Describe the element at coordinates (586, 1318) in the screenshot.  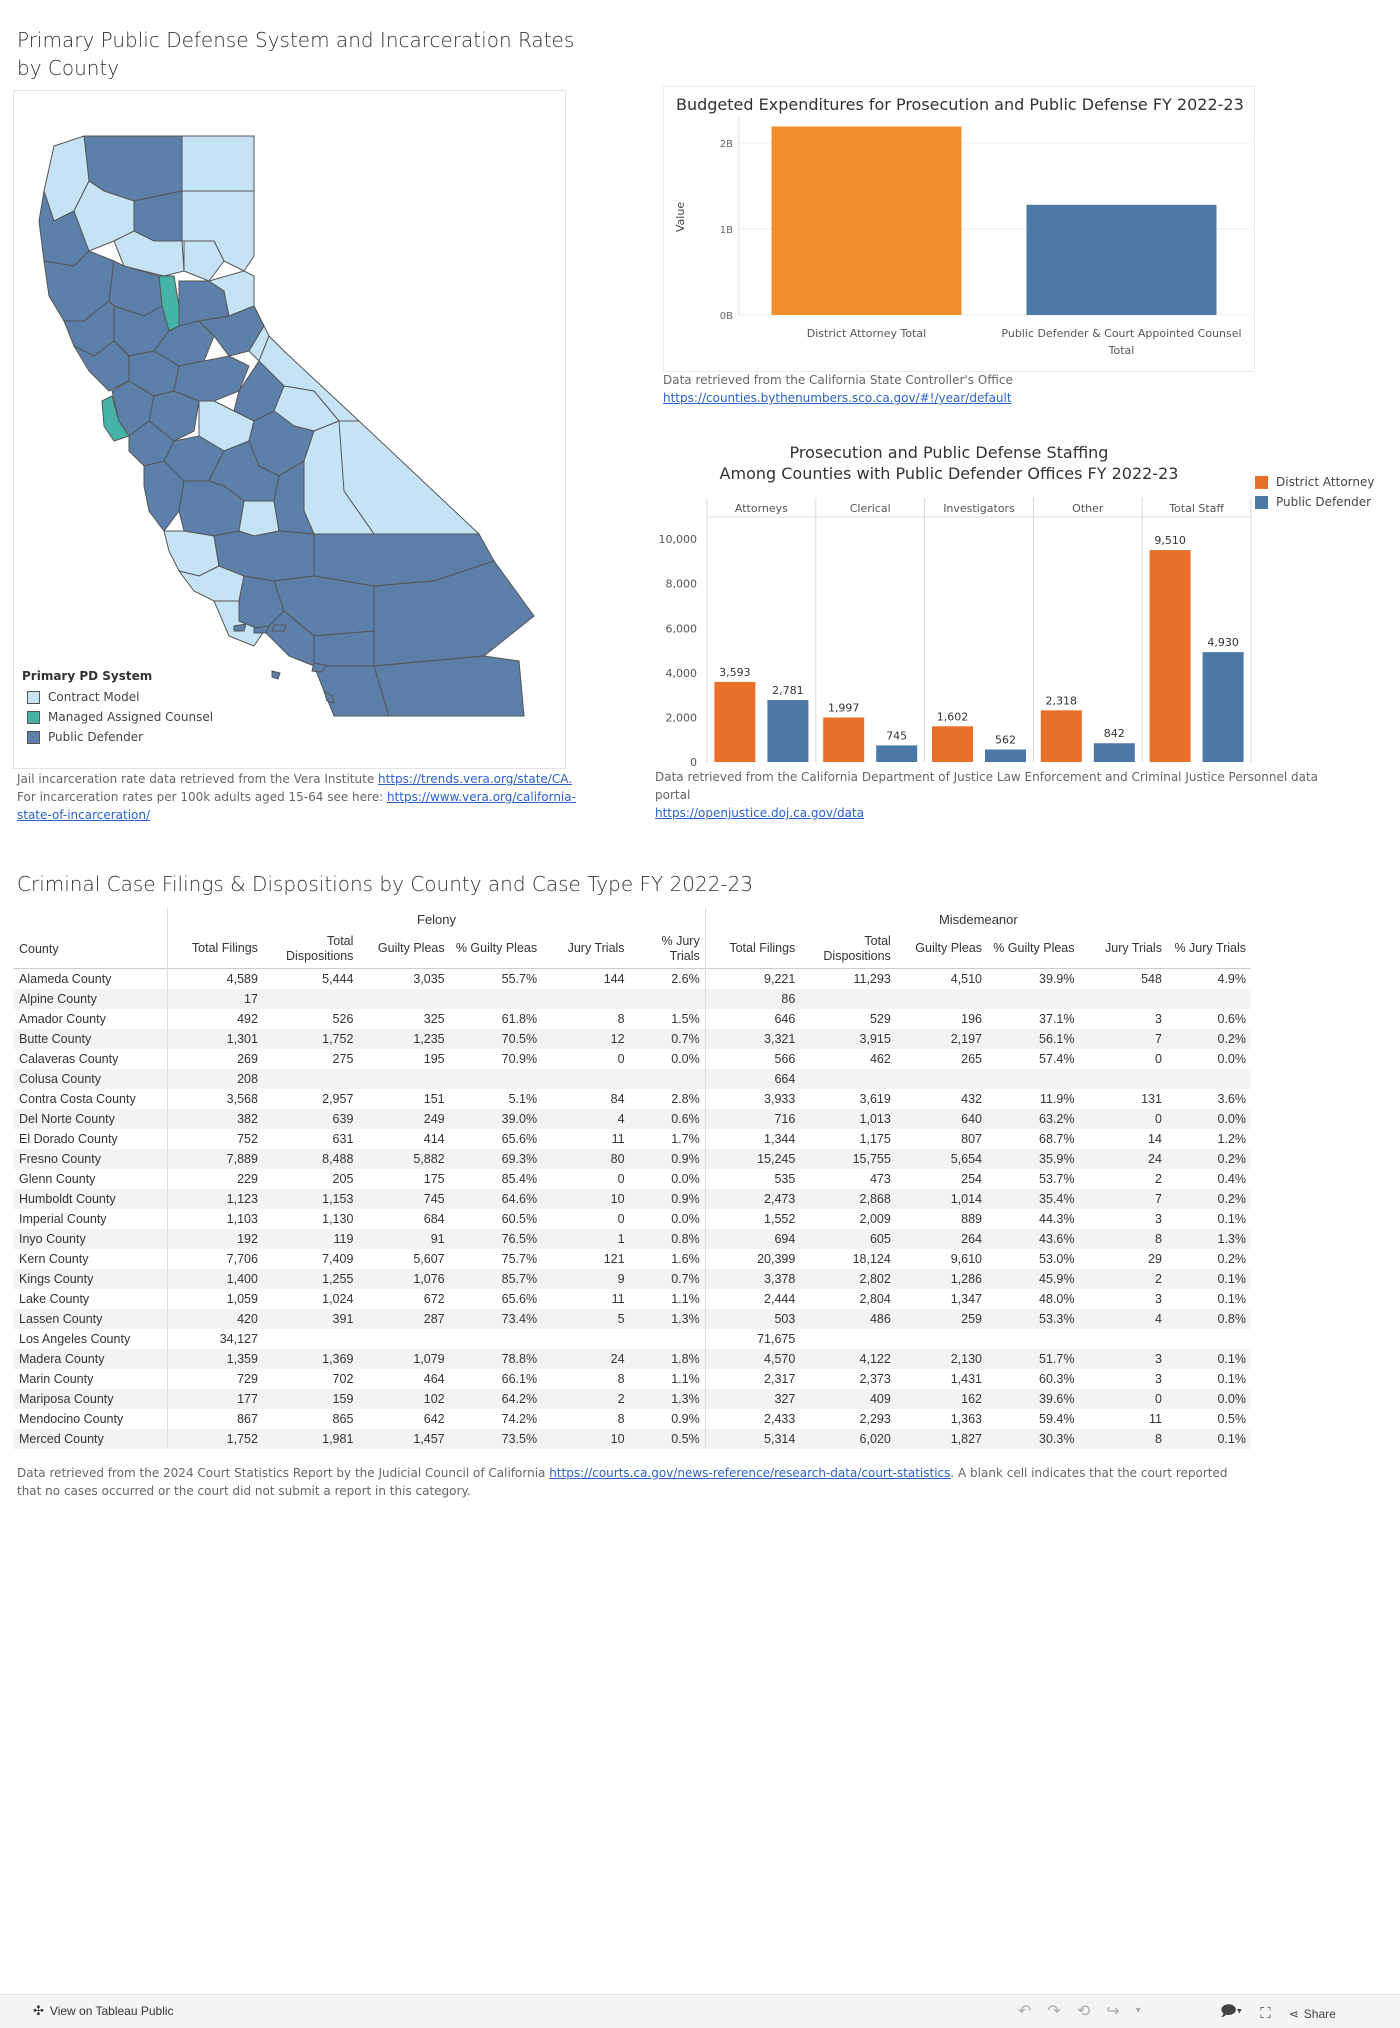
I see `table-cell: 5` at that location.